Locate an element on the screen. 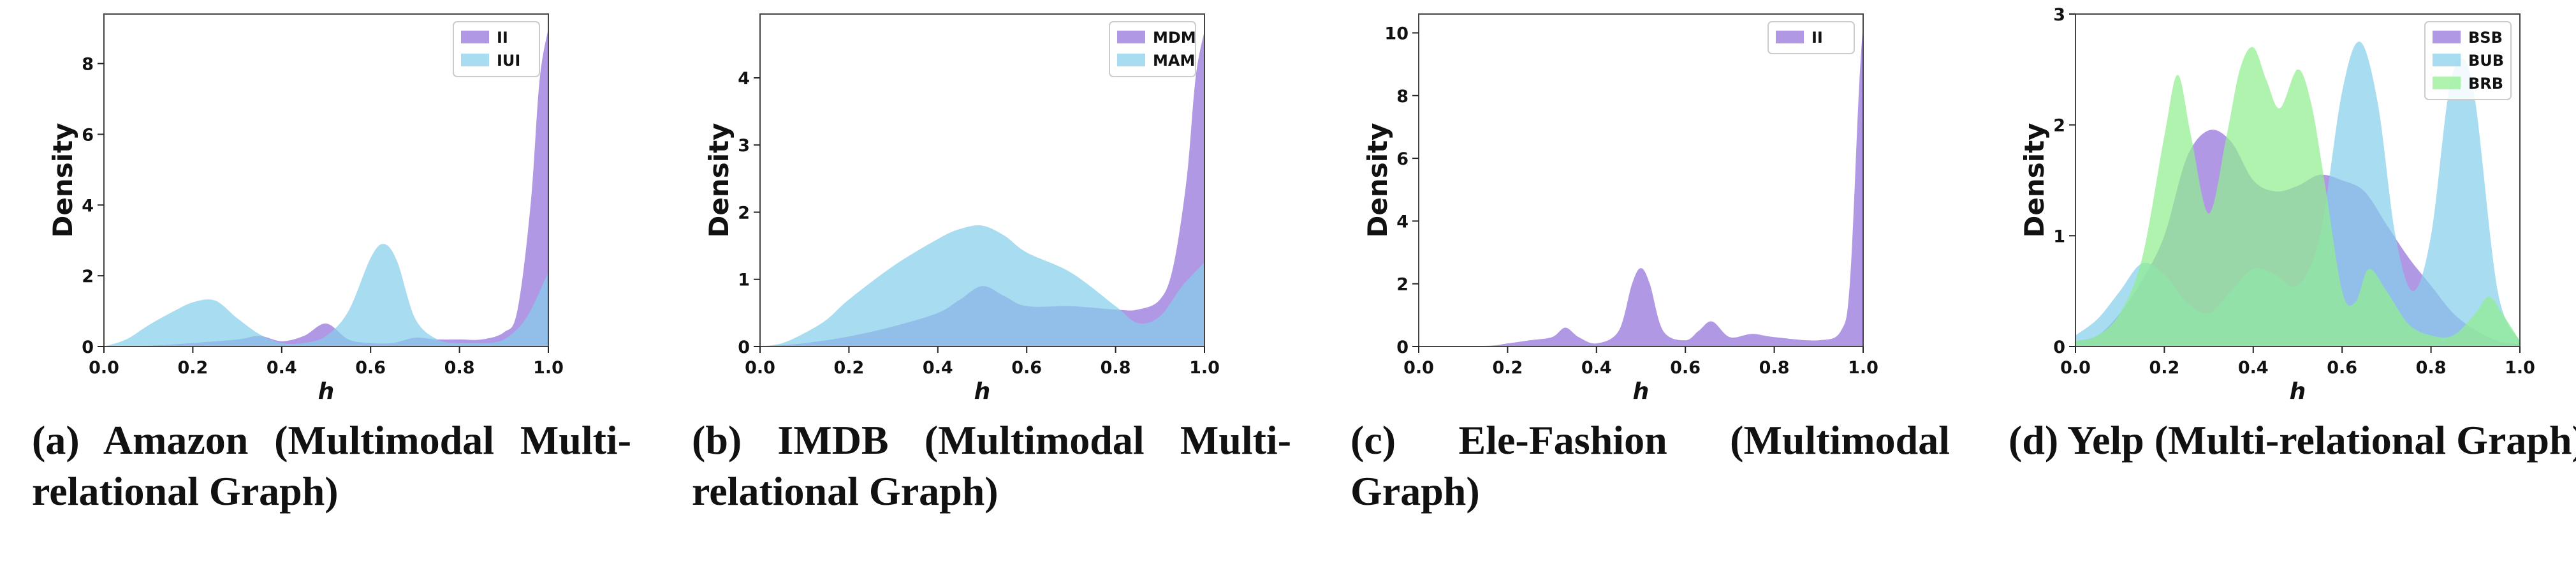  legend: II is located at coordinates (1811, 37).